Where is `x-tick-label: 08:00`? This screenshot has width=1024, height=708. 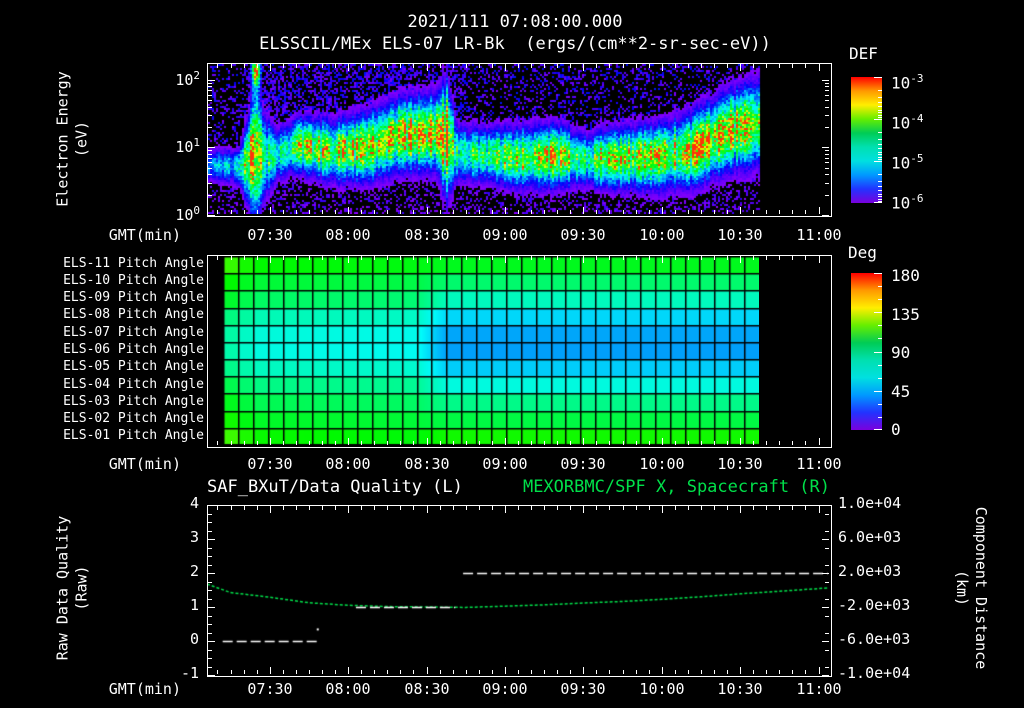
x-tick-label: 08:00 is located at coordinates (348, 235).